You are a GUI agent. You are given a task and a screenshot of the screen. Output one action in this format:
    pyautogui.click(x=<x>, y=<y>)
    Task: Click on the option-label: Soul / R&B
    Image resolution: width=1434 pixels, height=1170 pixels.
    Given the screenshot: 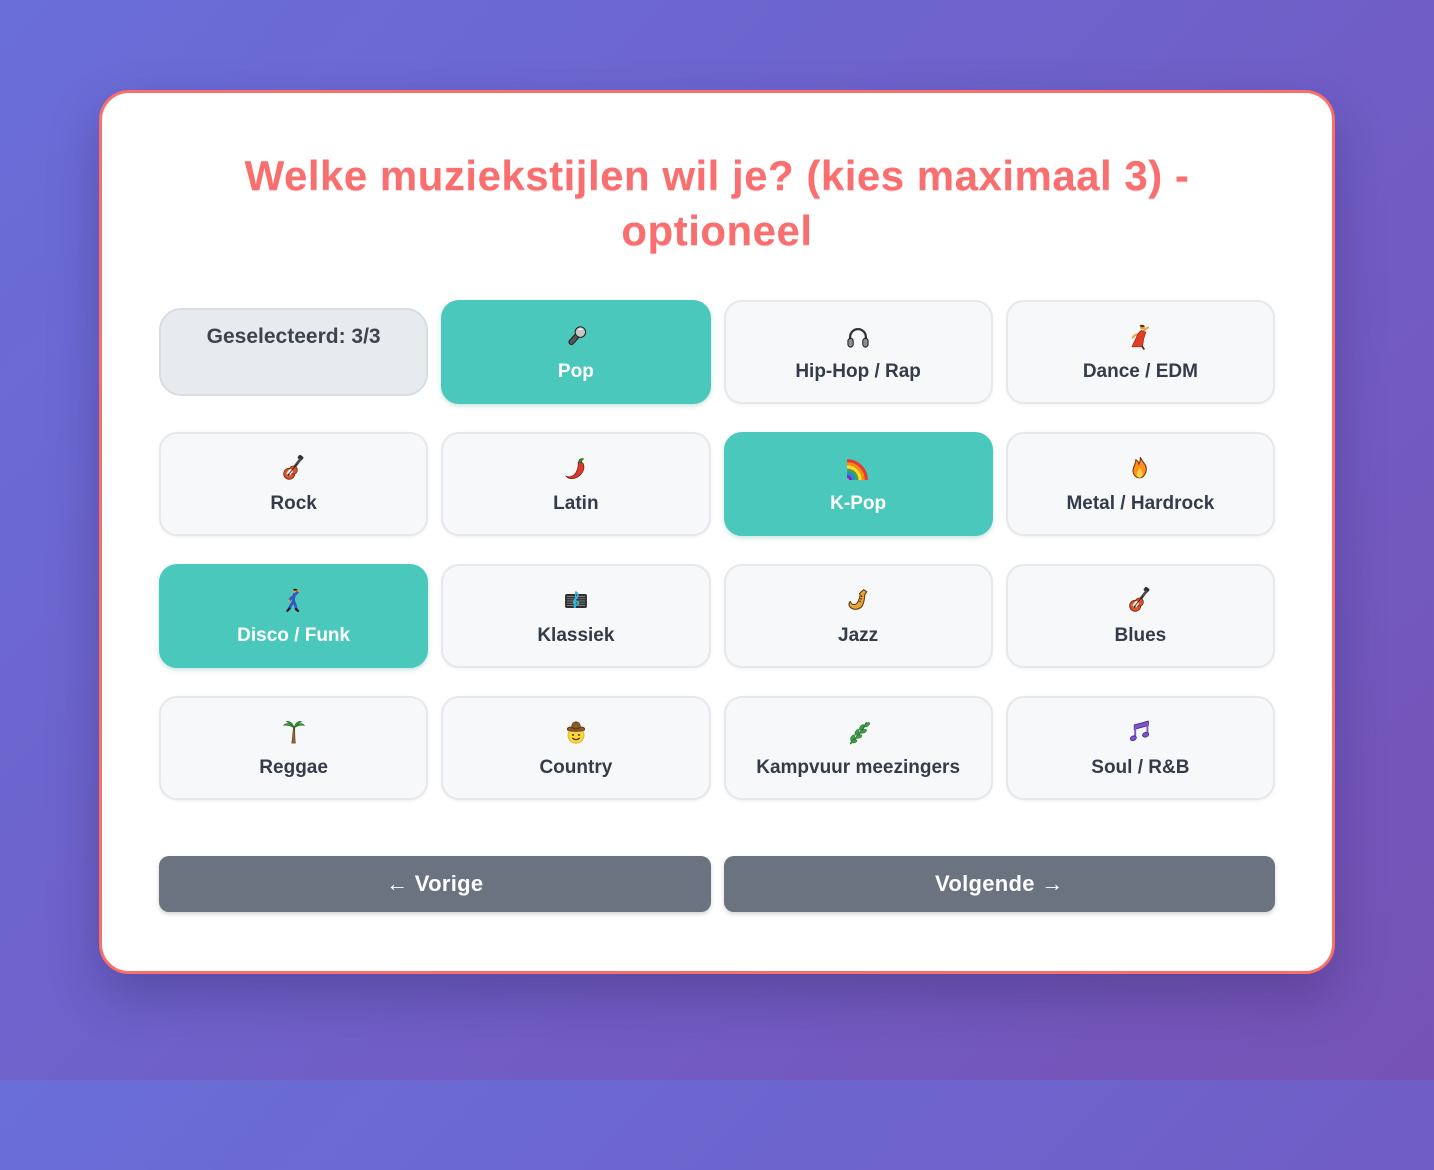 What is the action you would take?
    pyautogui.click(x=1140, y=767)
    